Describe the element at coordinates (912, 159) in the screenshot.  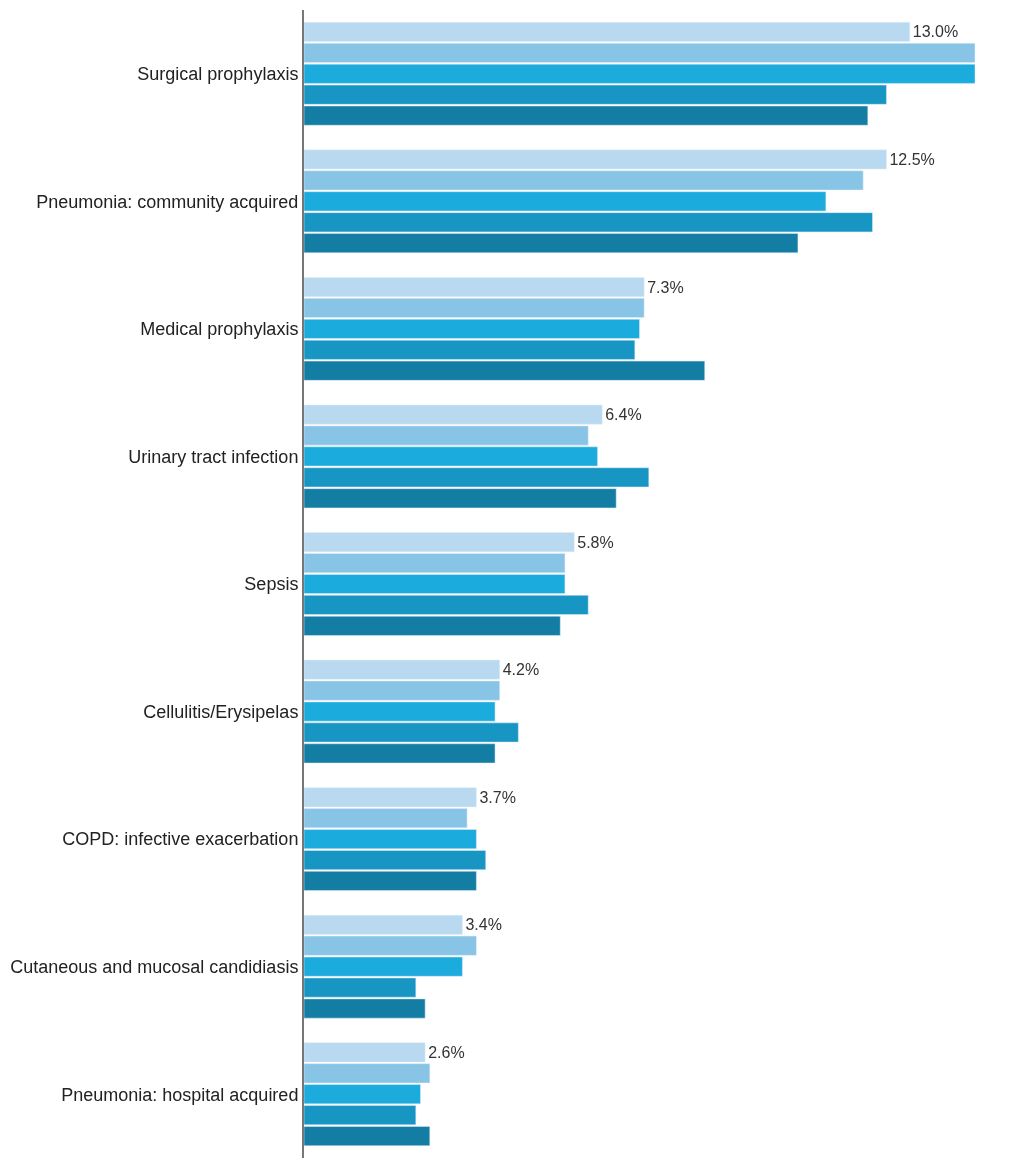
I see `data-label: 12.5%` at that location.